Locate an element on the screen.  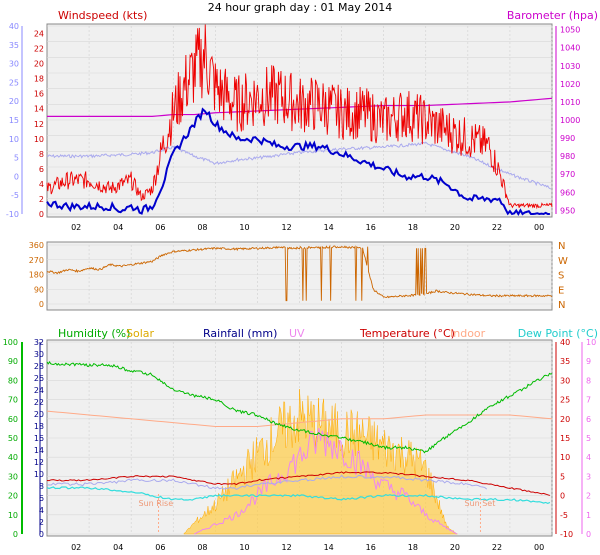
multi-x-tick-label: 10 is located at coordinates (244, 547).